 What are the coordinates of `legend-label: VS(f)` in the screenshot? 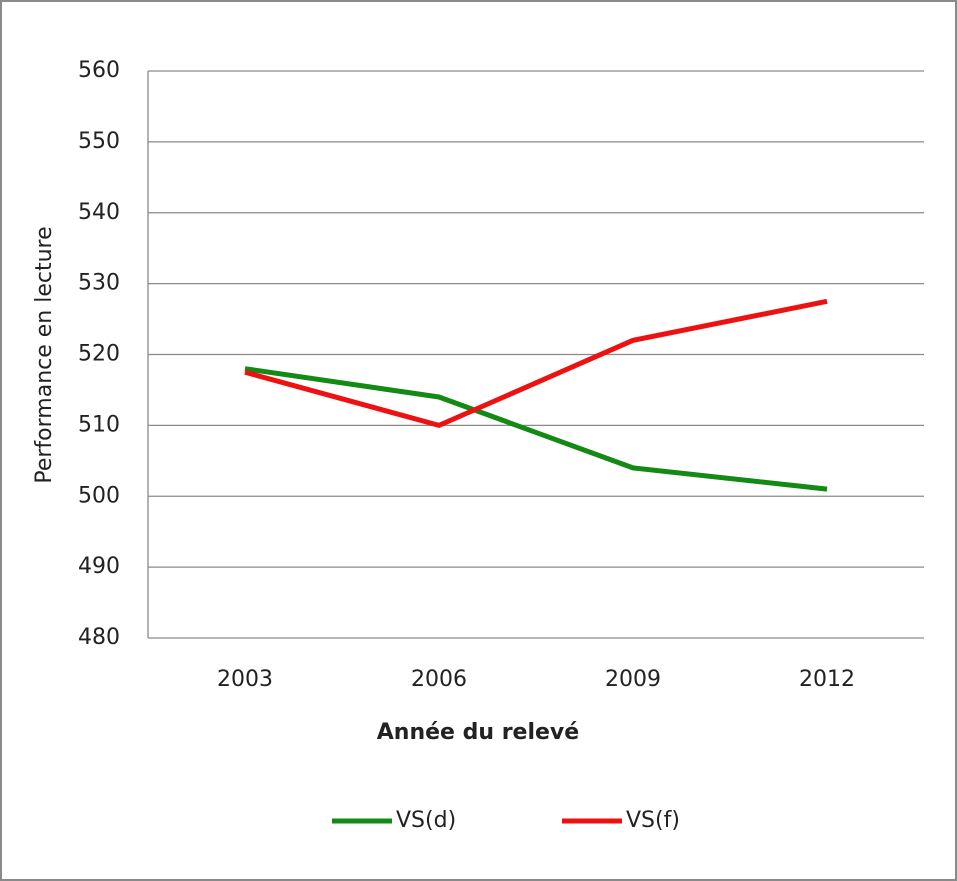 It's located at (653, 820).